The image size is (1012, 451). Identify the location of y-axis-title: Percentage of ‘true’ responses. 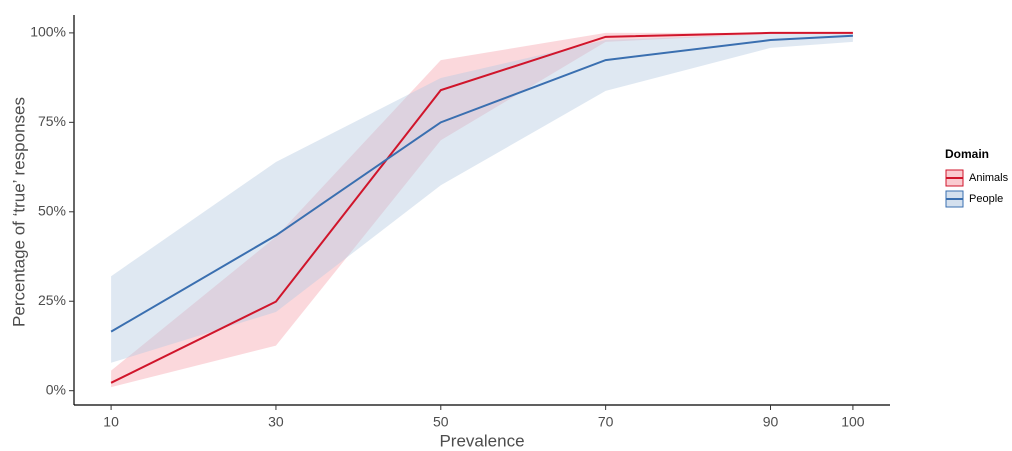
(18, 212).